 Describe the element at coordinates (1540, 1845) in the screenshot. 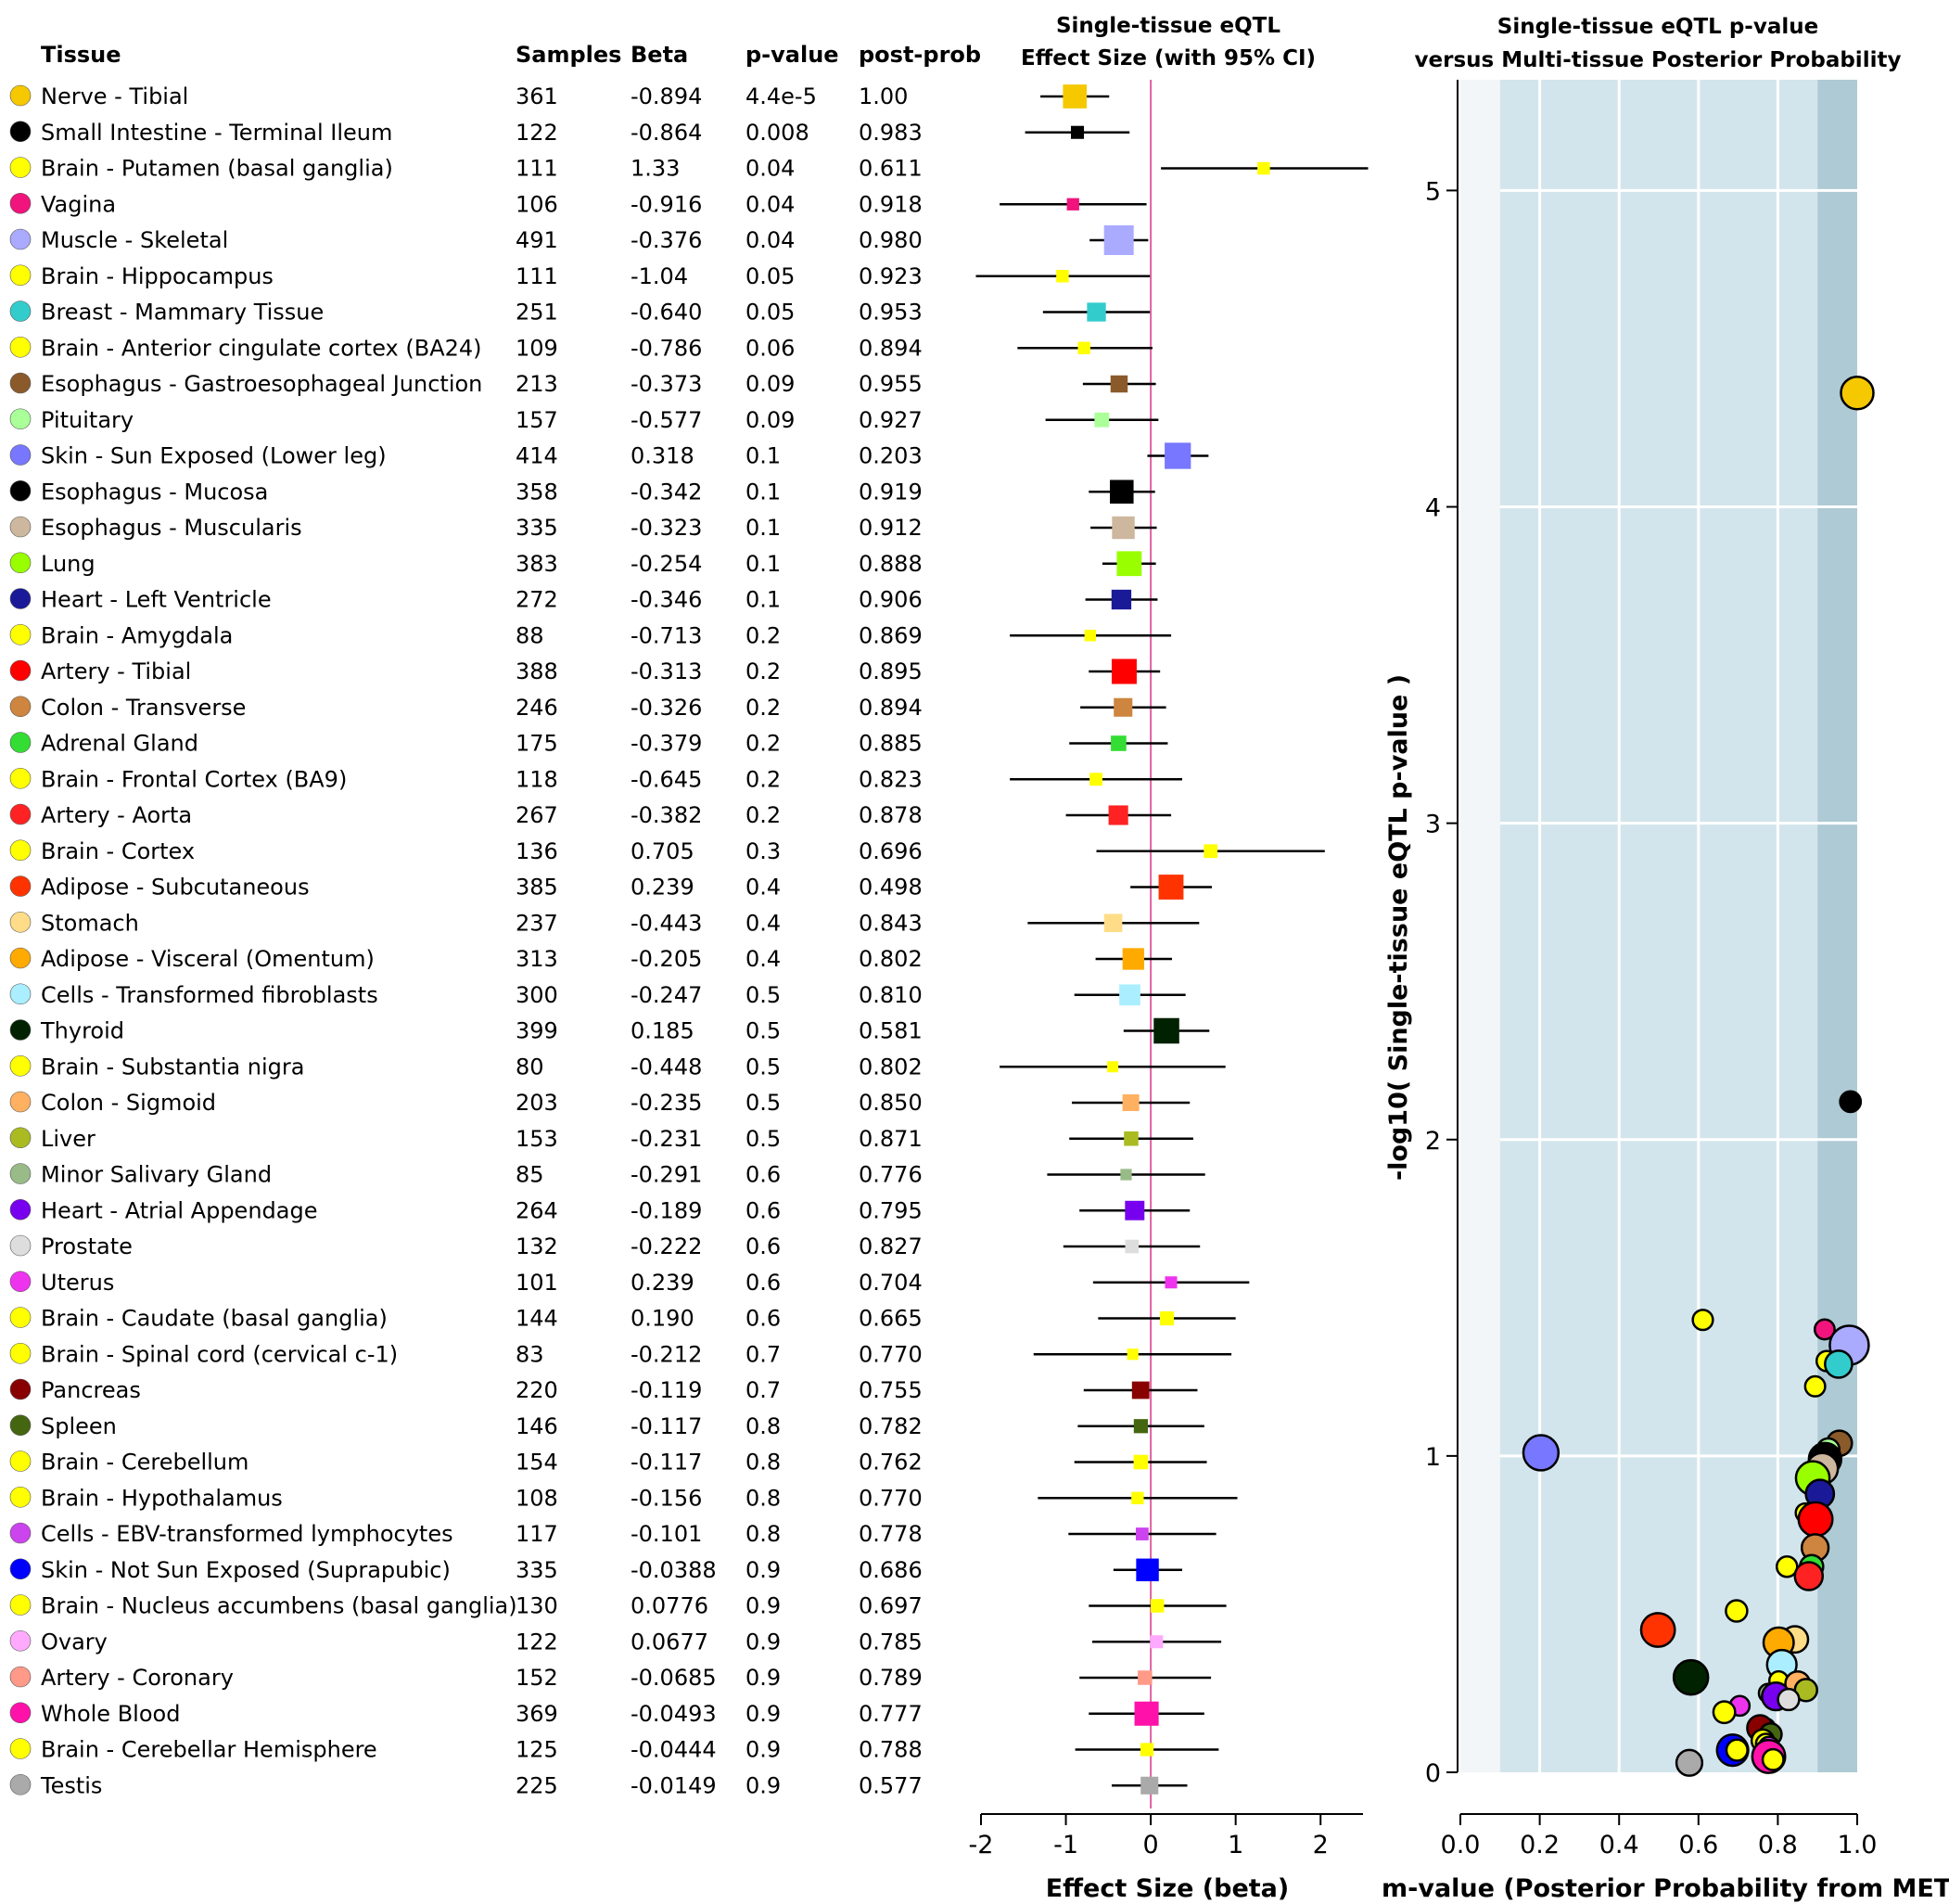

I see `scatter-x-tick-label: 0.2` at that location.